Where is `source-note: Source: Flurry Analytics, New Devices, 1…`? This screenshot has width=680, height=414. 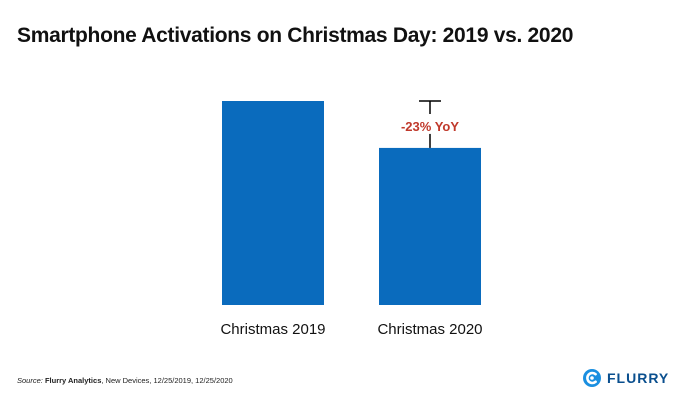 source-note: Source: Flurry Analytics, New Devices, 1… is located at coordinates (125, 380).